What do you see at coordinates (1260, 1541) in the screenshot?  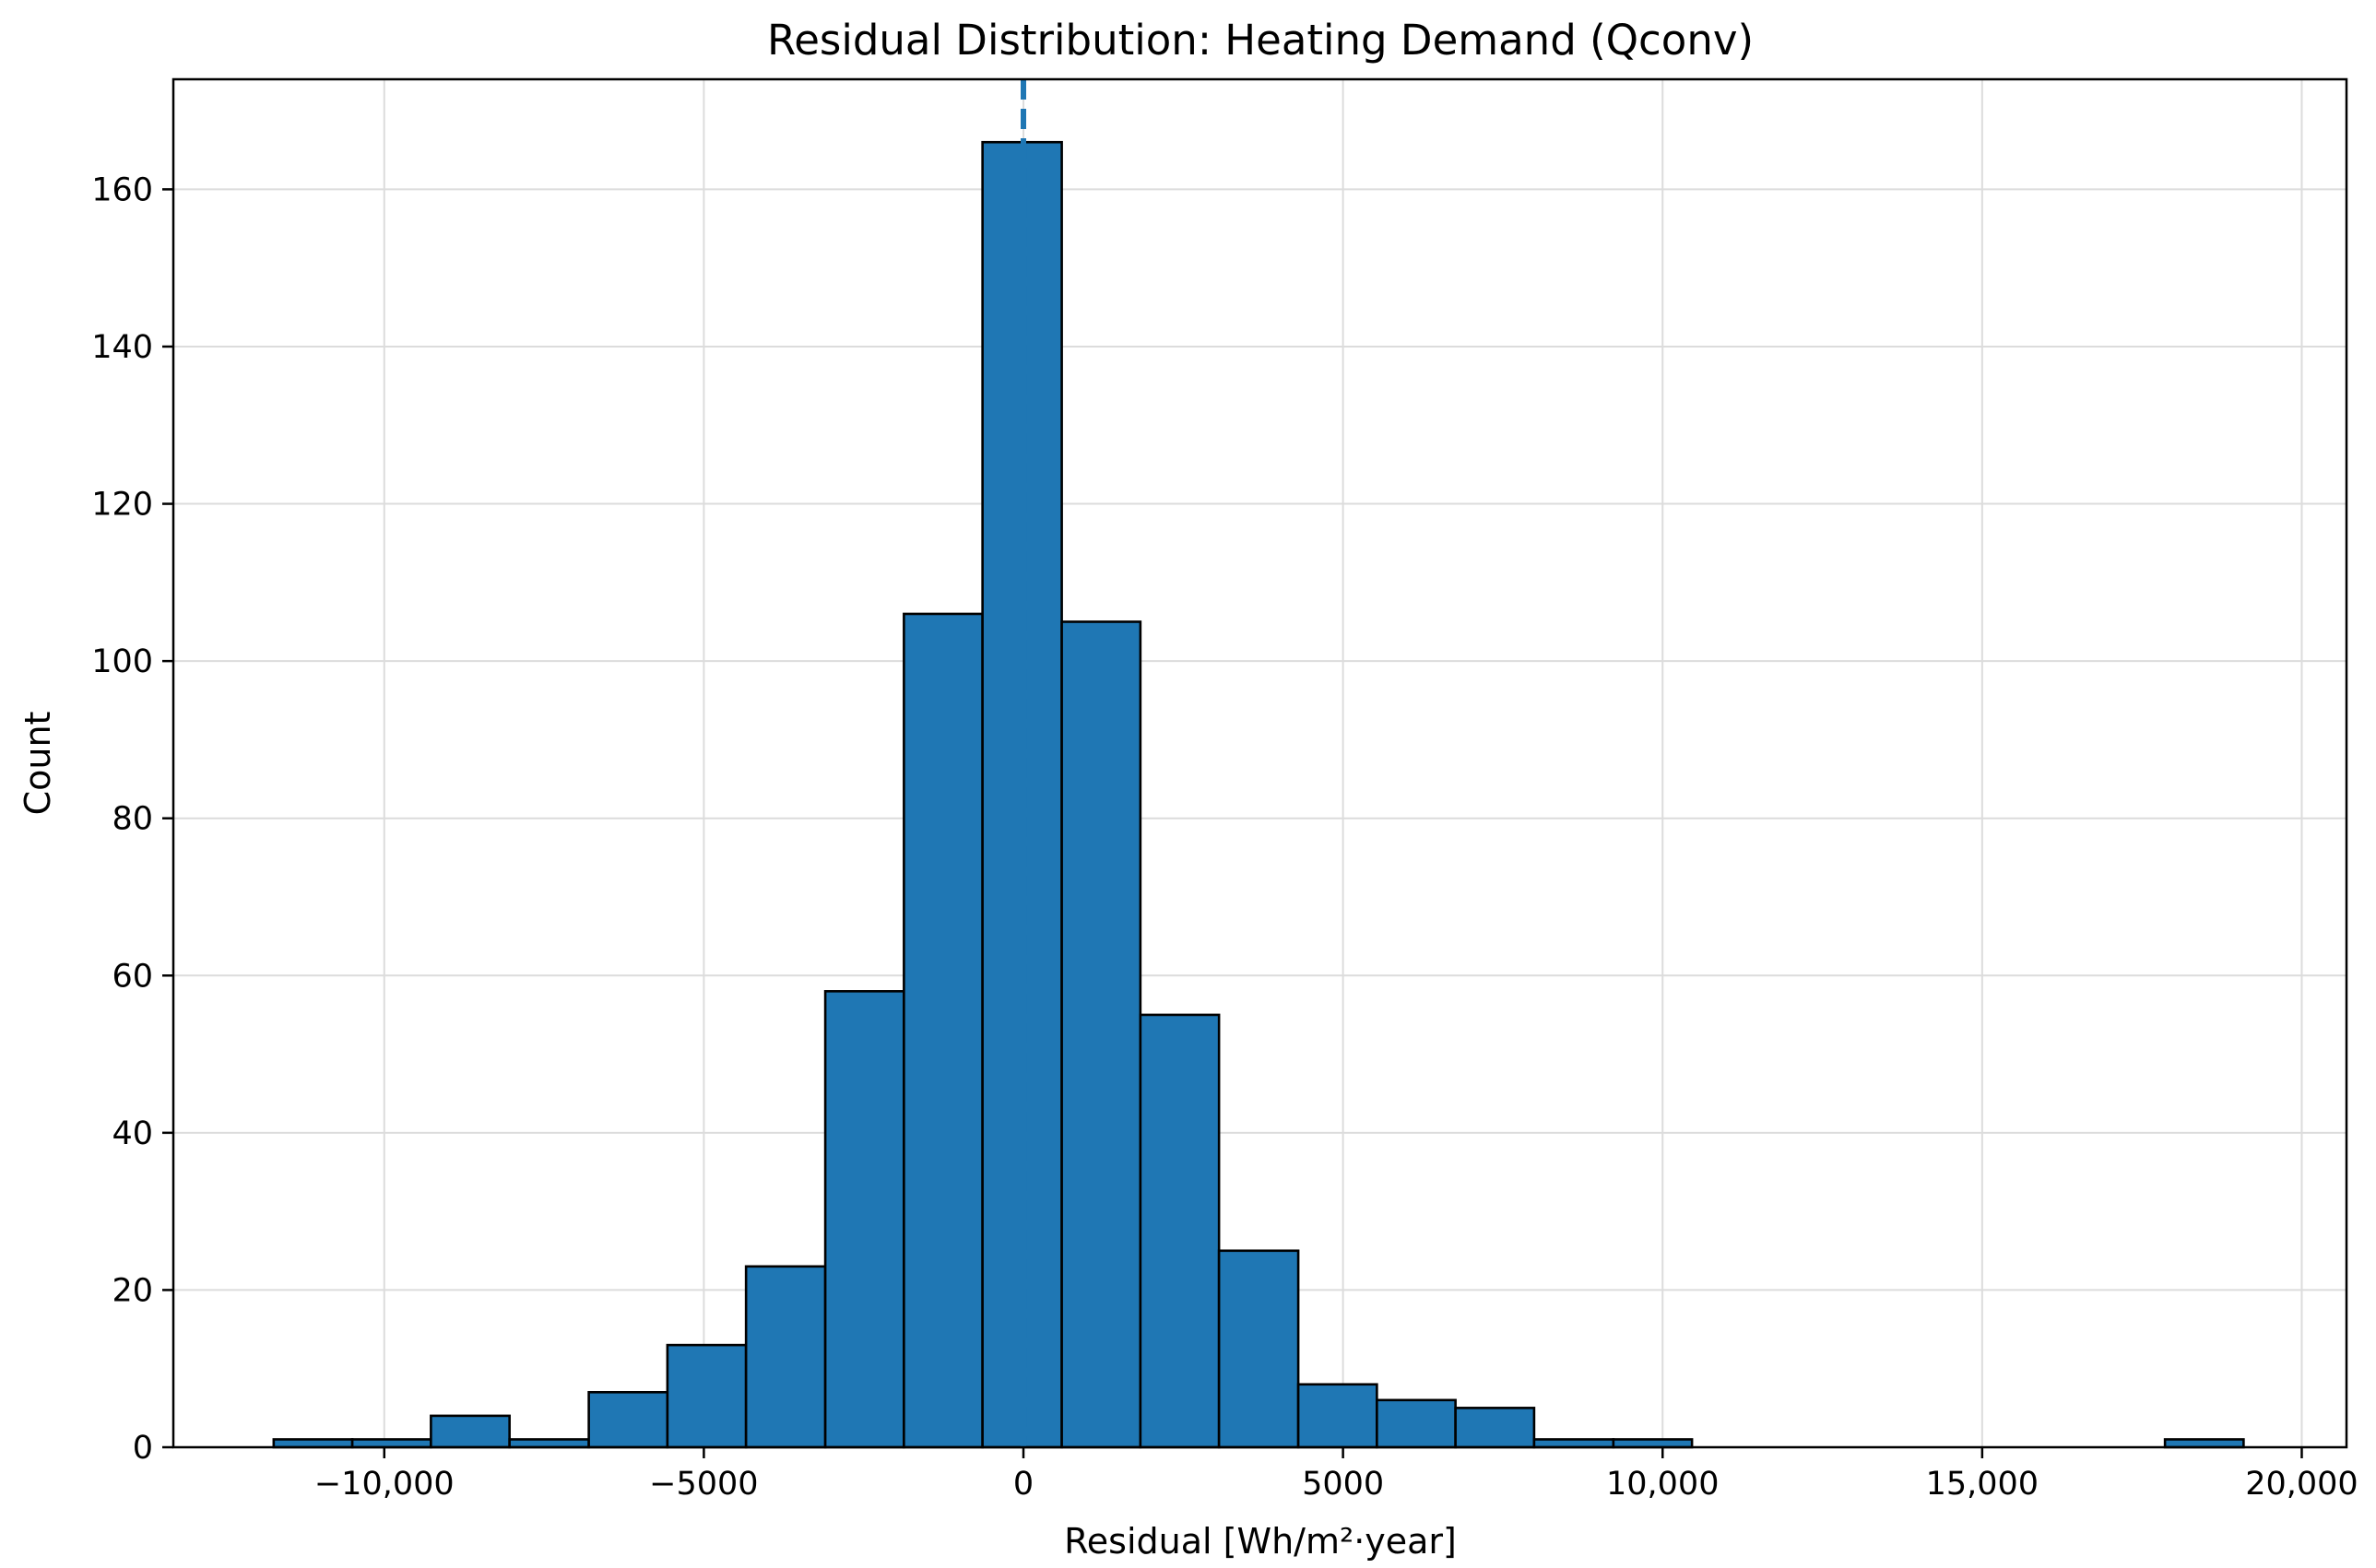 I see `x-axis-label: Residual [Wh/m²·year]` at bounding box center [1260, 1541].